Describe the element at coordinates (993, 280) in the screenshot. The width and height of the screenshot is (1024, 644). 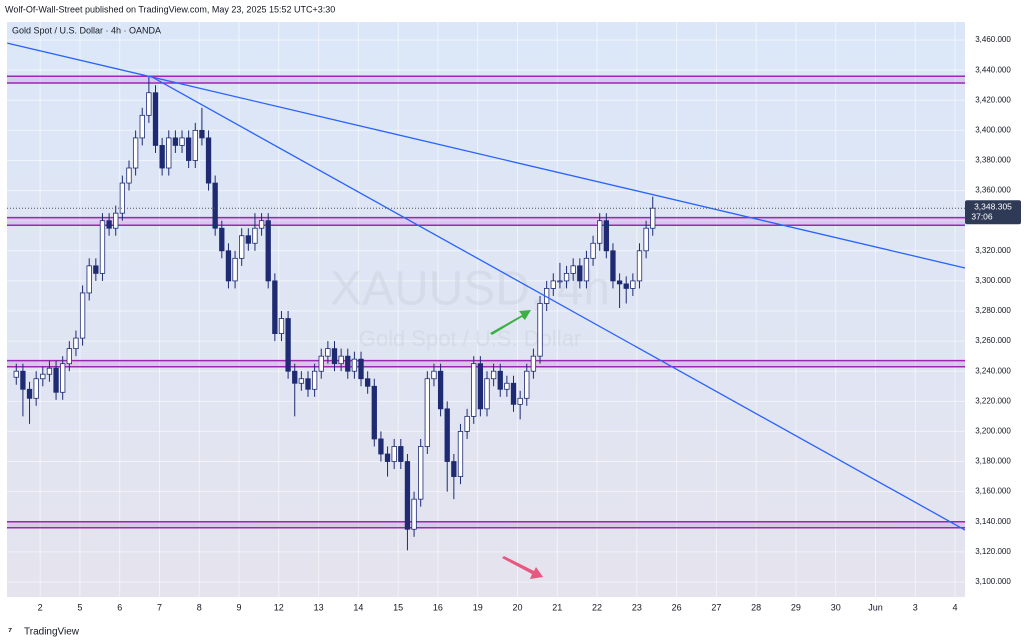
I see `y-tick-label: 3,300.000` at that location.